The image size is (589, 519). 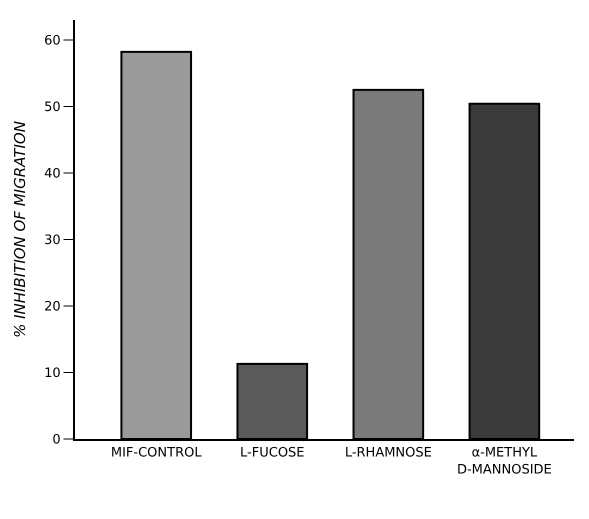 I want to click on x-tick-label: α-METHYL D-MANNOSIDE, so click(x=504, y=461).